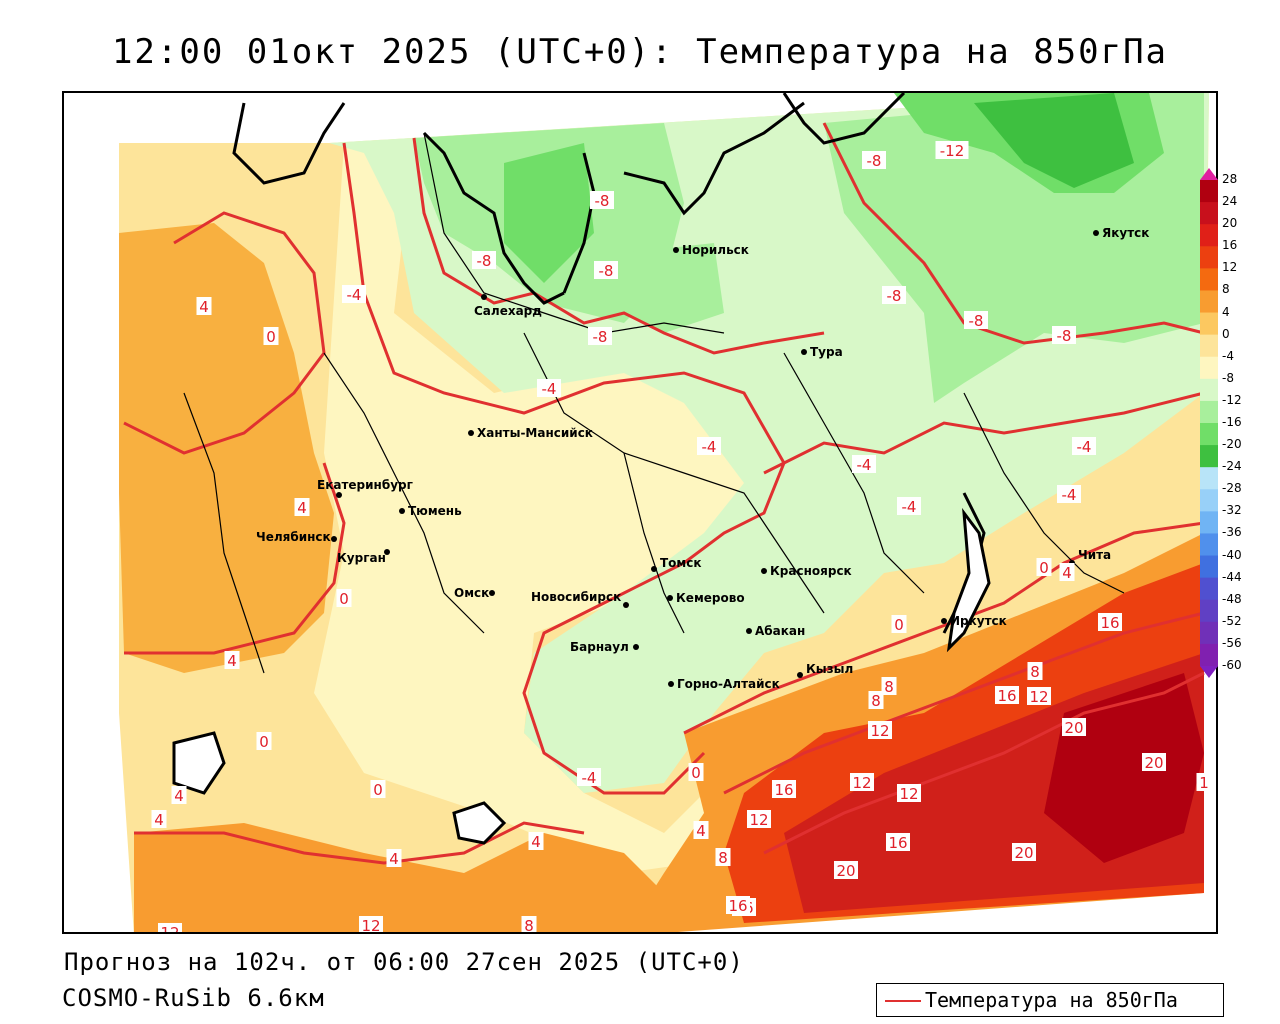  What do you see at coordinates (1232, 554) in the screenshot?
I see `colorbar-tick-label: -40` at bounding box center [1232, 554].